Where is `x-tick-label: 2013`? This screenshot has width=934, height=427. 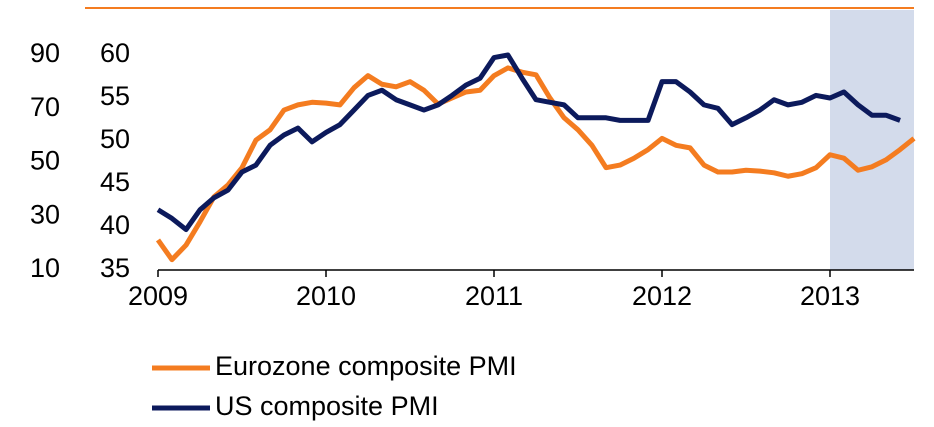
x-tick-label: 2013 is located at coordinates (830, 296).